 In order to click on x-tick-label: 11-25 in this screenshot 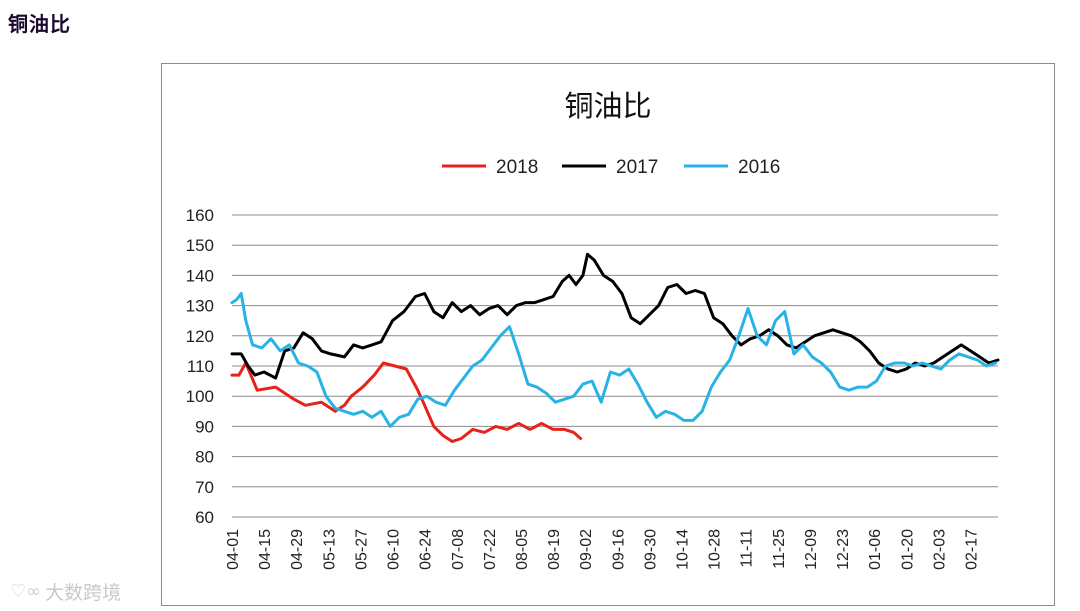, I will do `click(779, 549)`.